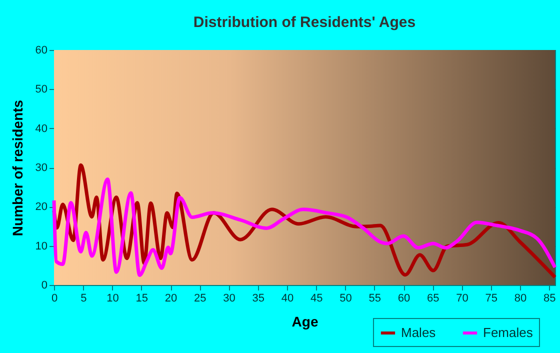  I want to click on y-axis-title: Number of residents, so click(17, 168).